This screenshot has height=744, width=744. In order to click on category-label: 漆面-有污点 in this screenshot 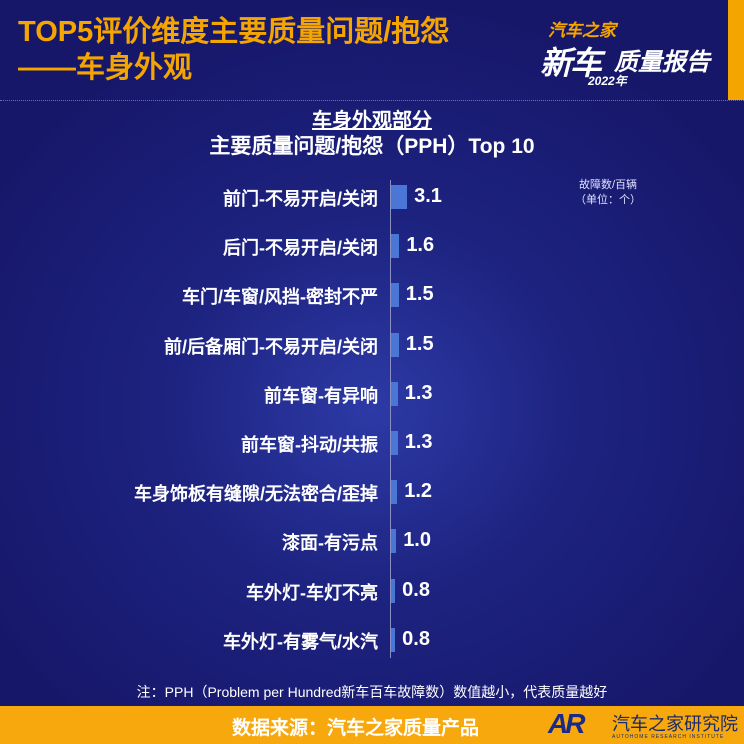, I will do `click(330, 543)`.